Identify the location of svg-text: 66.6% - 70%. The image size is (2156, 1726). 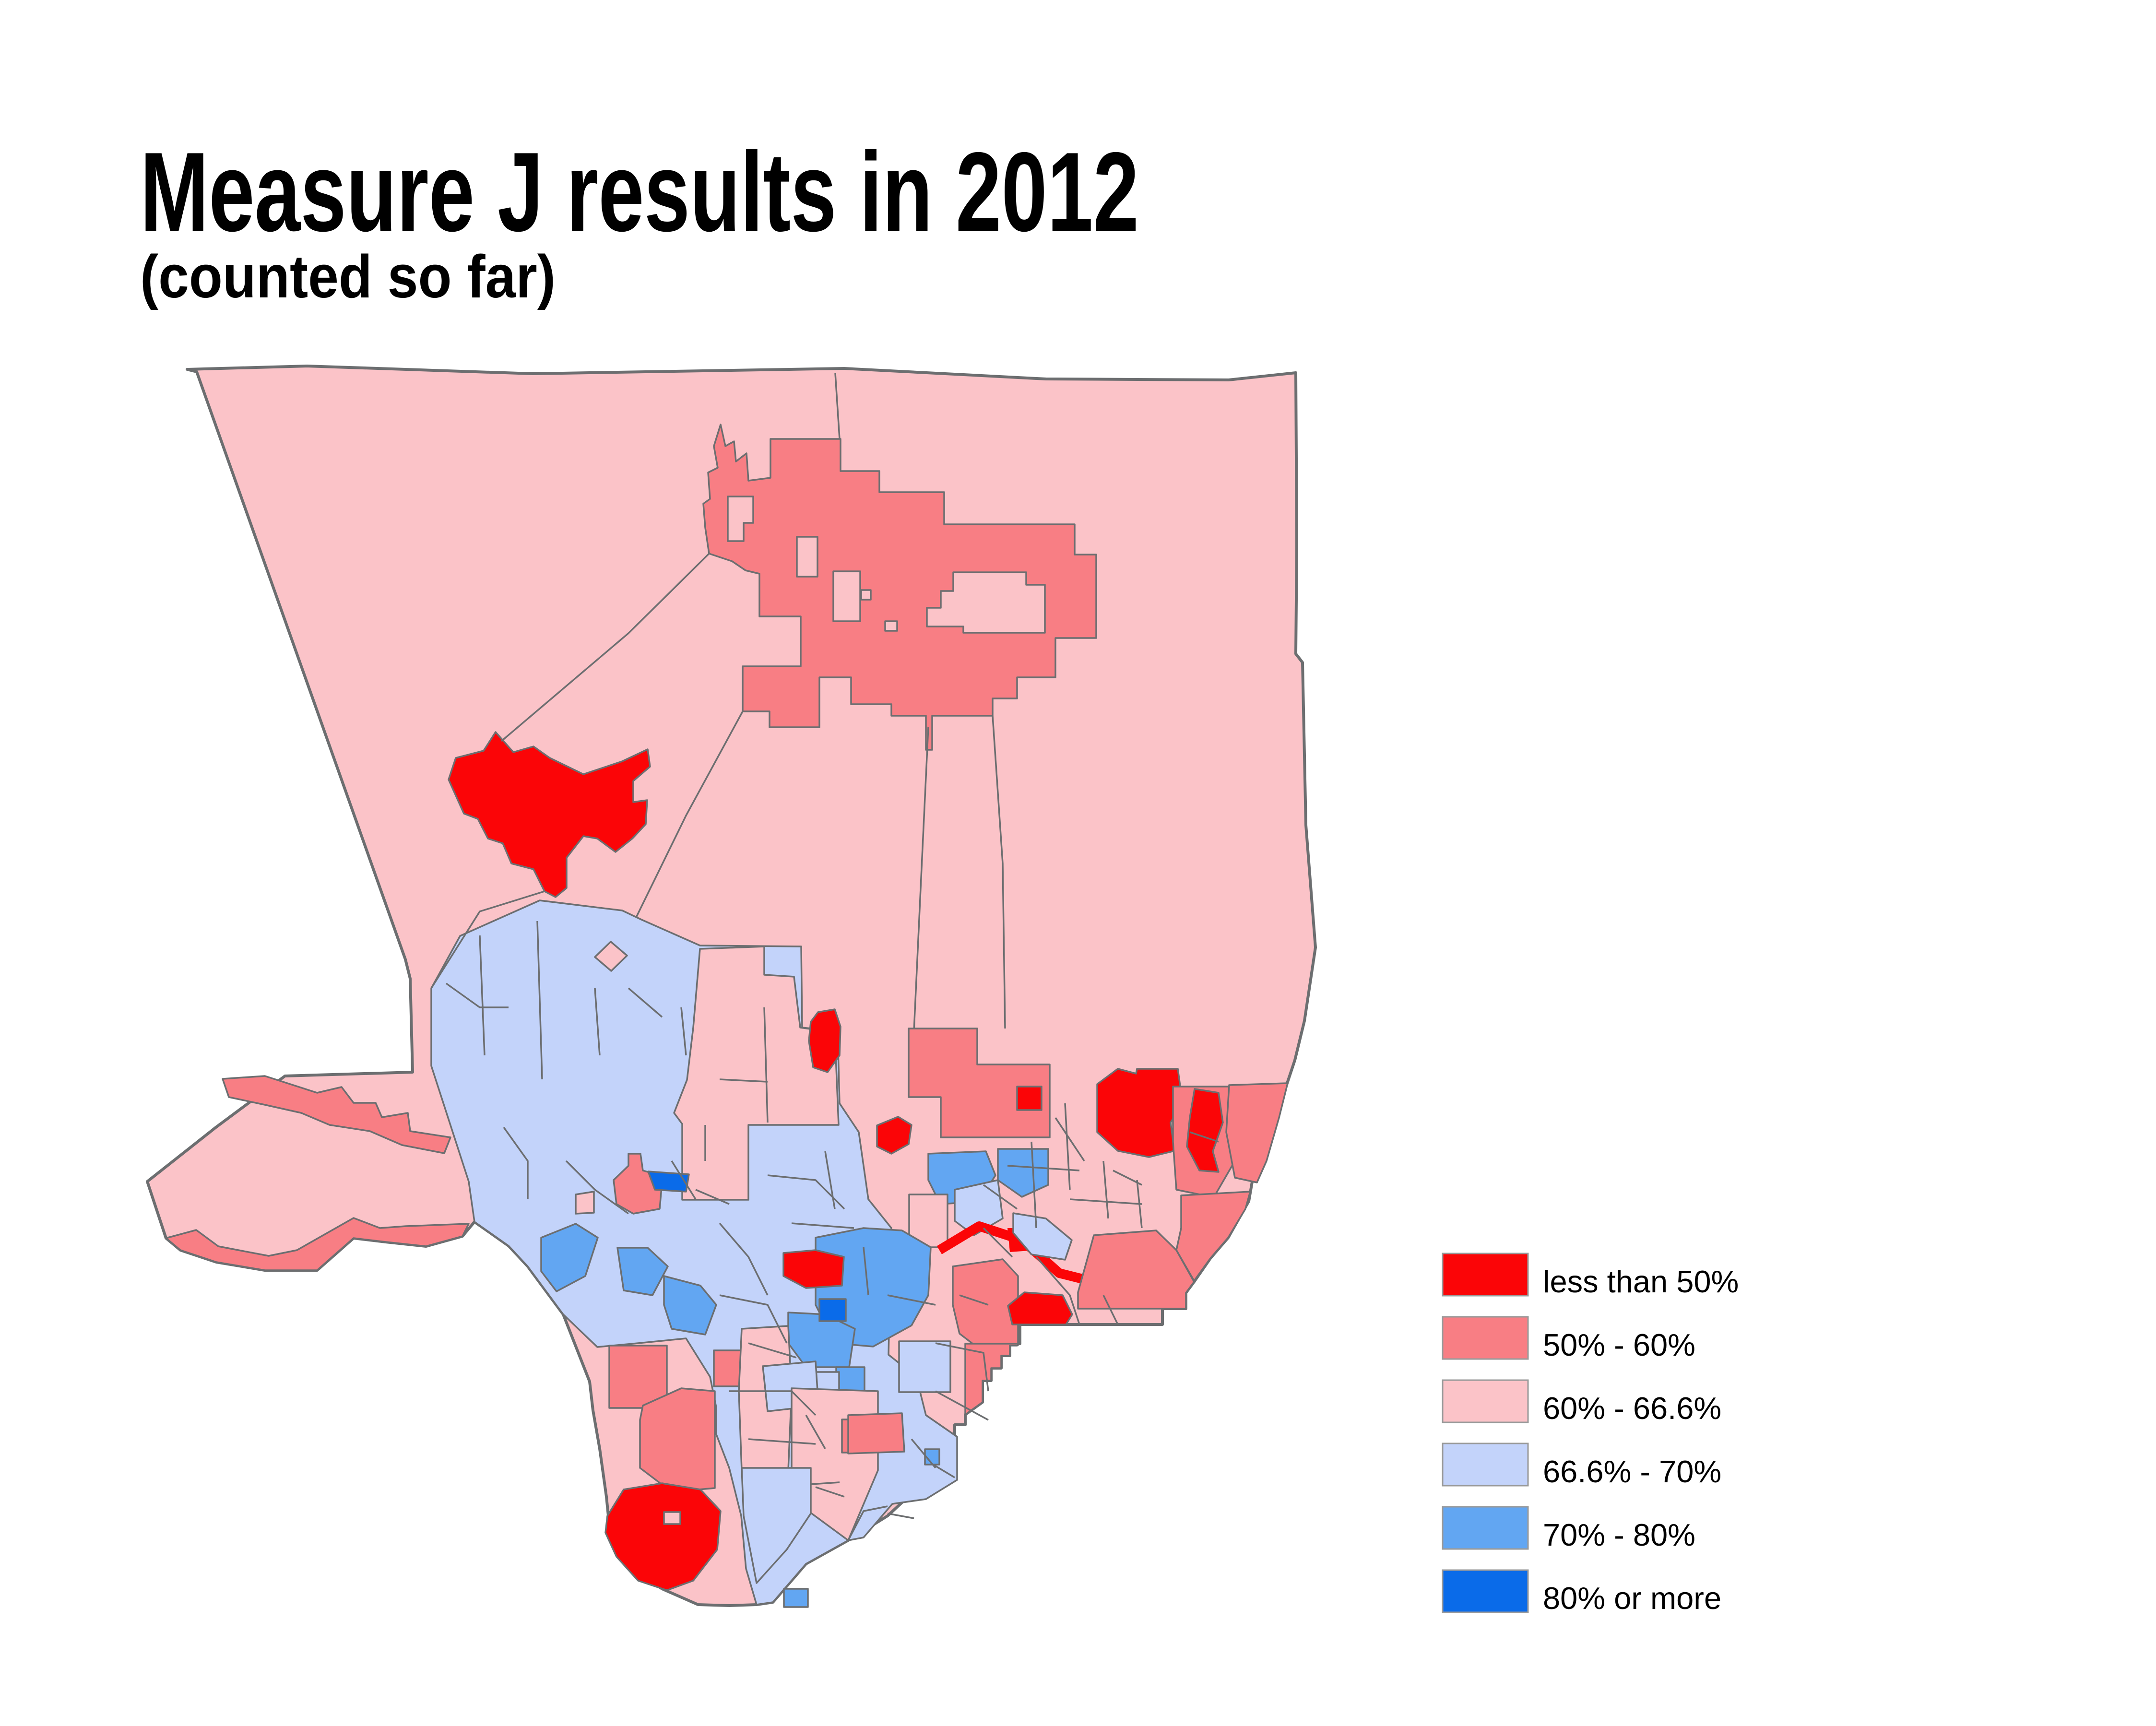
(1632, 1471).